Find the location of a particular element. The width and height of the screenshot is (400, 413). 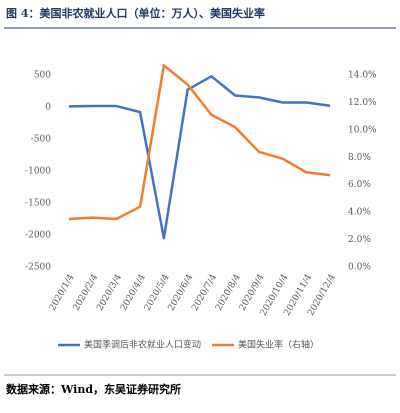

y2-tick-label: 4.0% is located at coordinates (359, 213).